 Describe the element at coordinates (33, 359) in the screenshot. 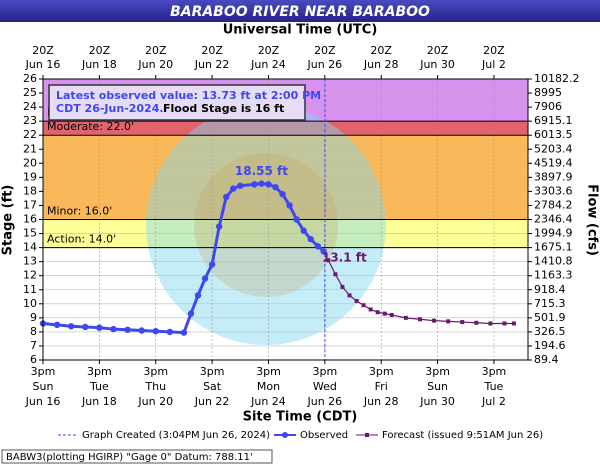

I see `y-tick-label: 6` at that location.